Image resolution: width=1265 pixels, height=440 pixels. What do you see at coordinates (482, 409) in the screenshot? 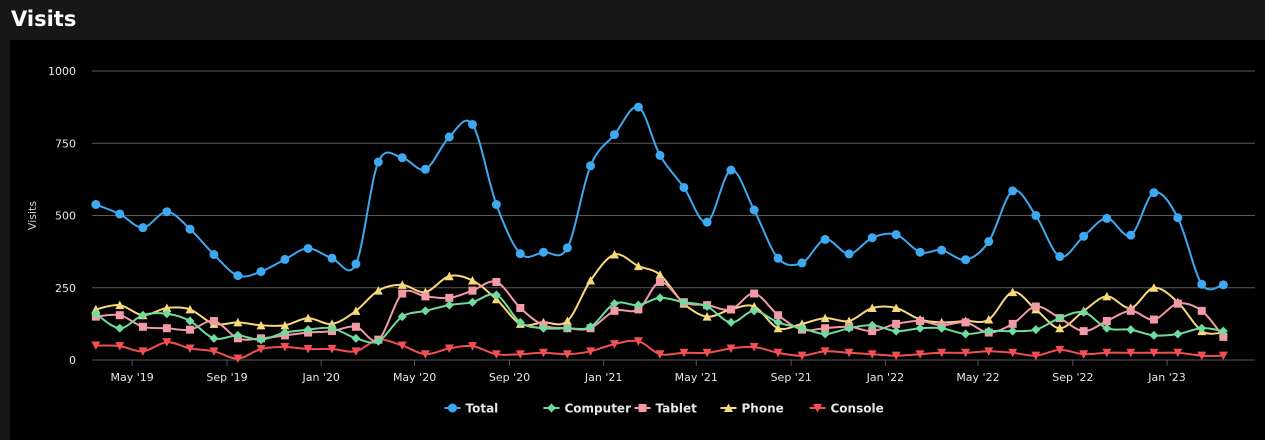
I see `legend-label: Total` at bounding box center [482, 409].